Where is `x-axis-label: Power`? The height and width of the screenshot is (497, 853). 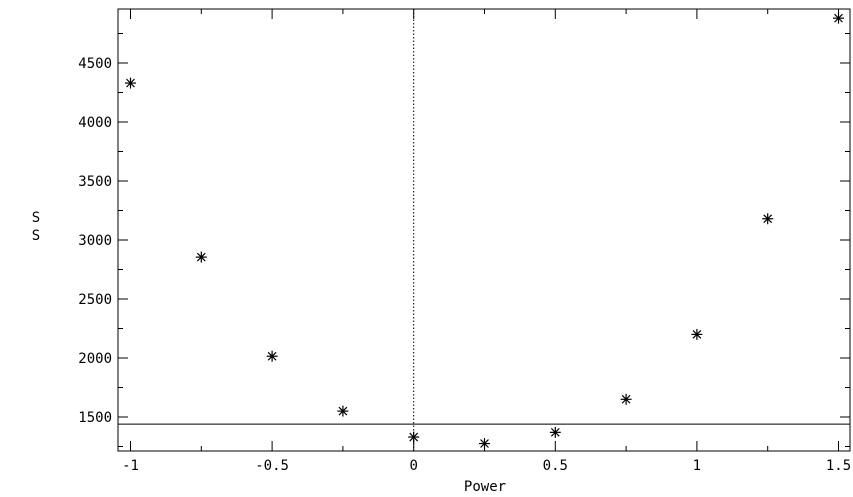
x-axis-label: Power is located at coordinates (485, 487).